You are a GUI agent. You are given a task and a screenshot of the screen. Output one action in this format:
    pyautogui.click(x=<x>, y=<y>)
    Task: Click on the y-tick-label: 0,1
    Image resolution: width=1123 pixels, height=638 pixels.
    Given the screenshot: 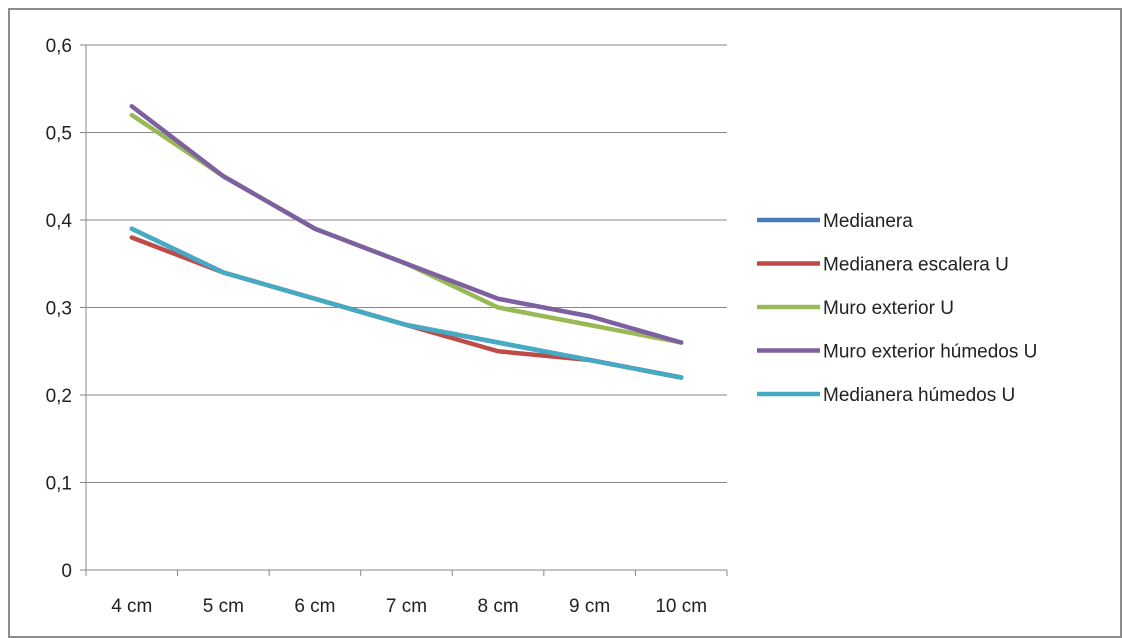 What is the action you would take?
    pyautogui.click(x=59, y=484)
    